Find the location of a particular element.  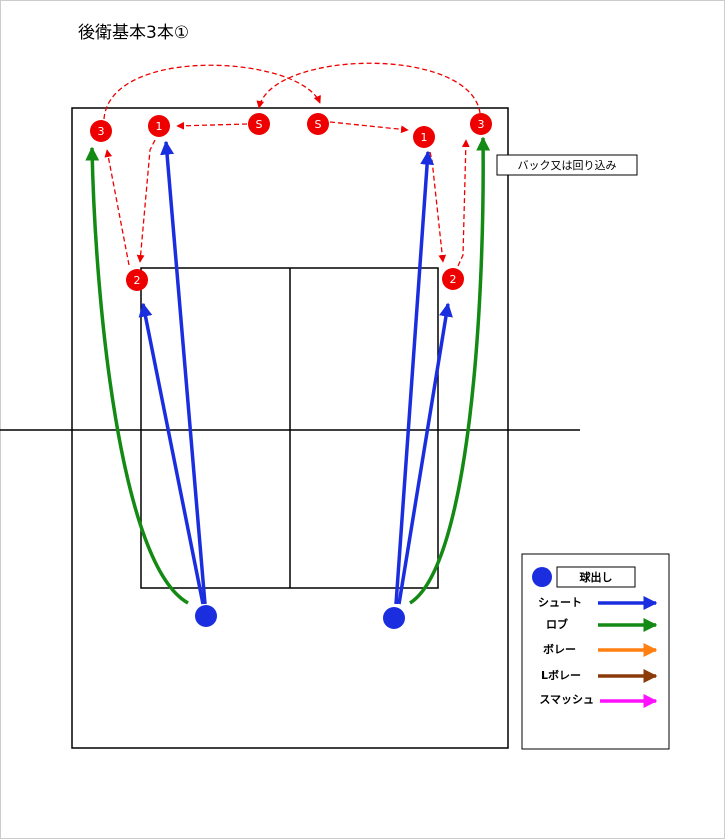

legend-label-box is located at coordinates (596, 577).